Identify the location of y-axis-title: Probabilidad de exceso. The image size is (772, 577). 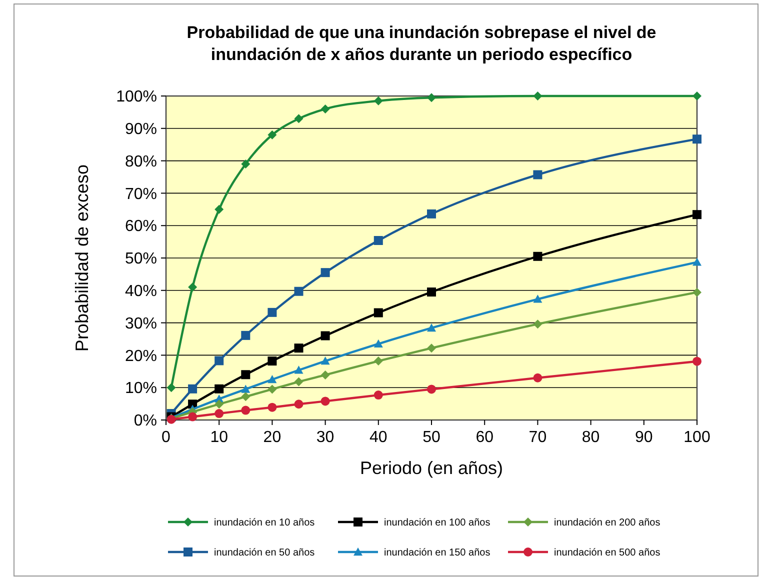
(82, 258).